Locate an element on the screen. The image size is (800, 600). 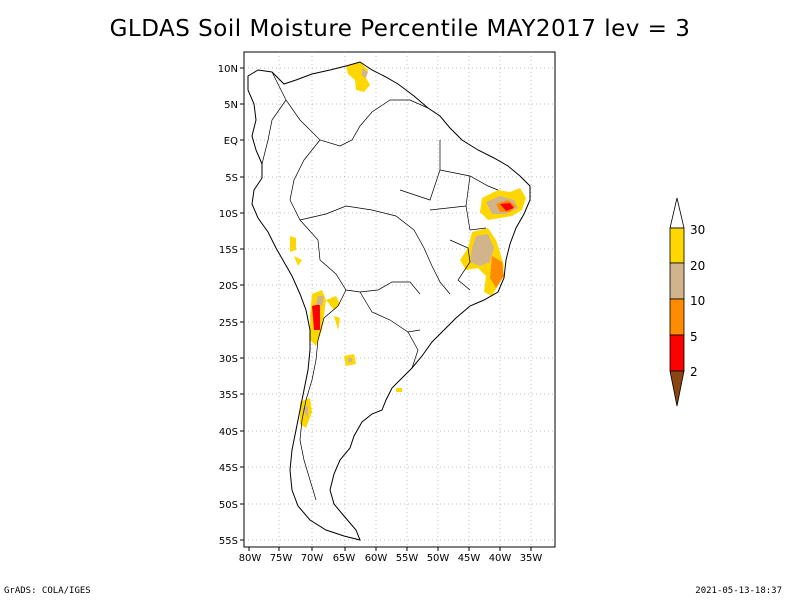
lon-label: 75W is located at coordinates (281, 558).